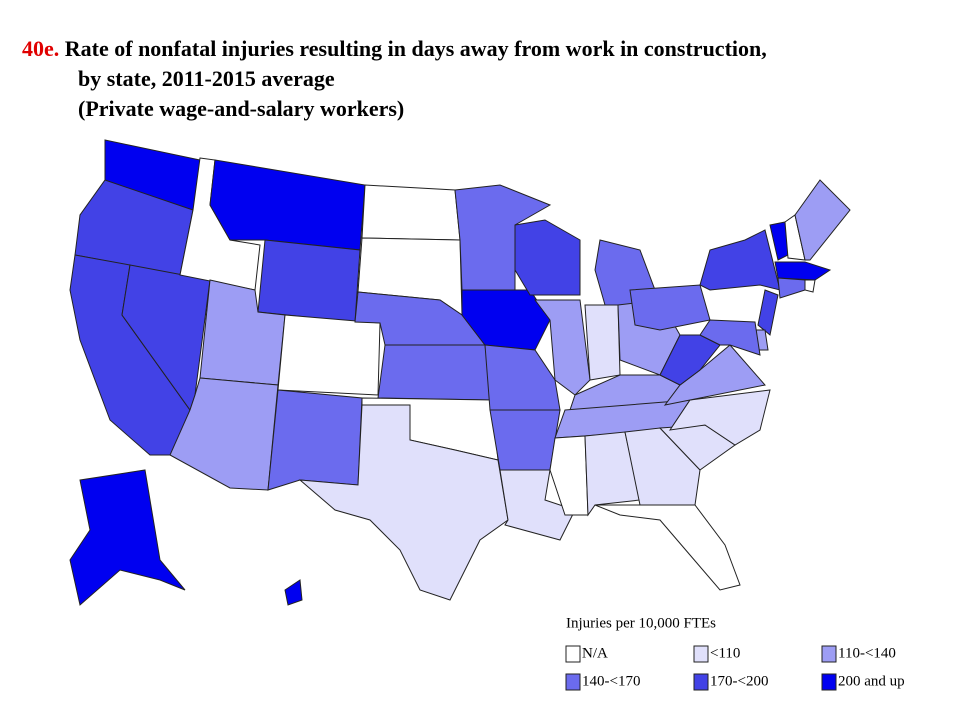  I want to click on legend-label: 110-<140, so click(867, 653).